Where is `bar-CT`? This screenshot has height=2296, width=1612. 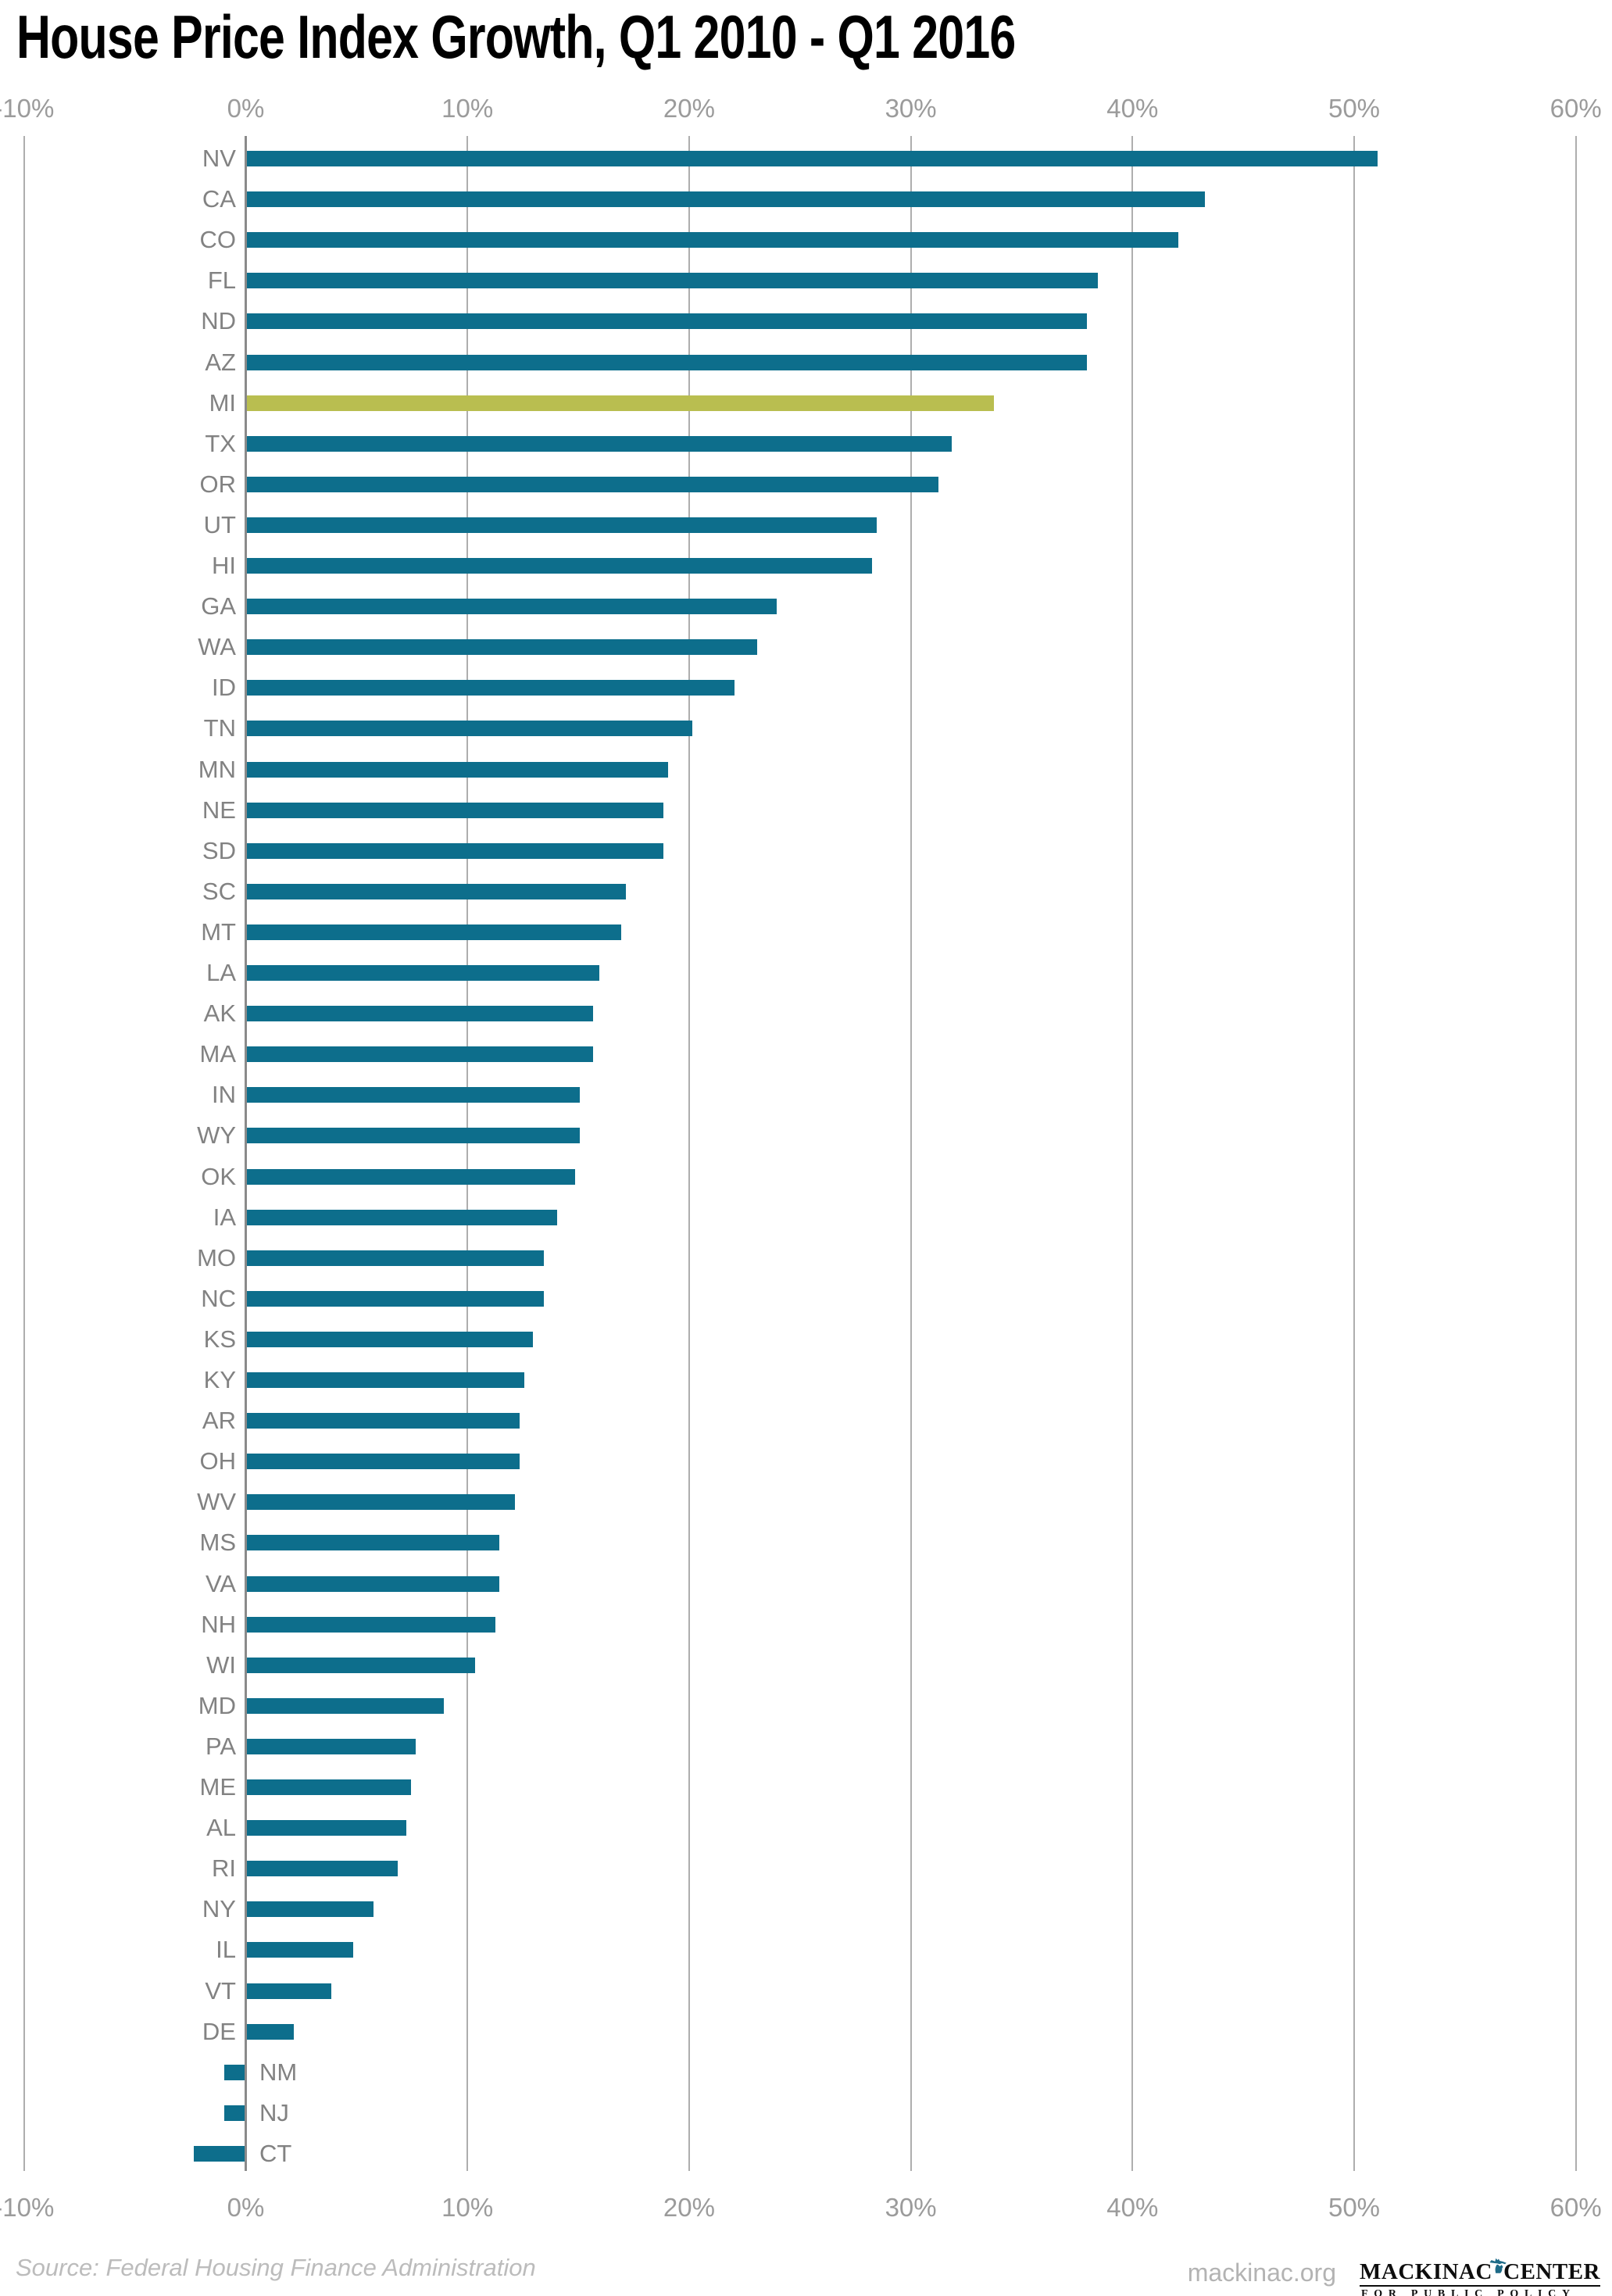 bar-CT is located at coordinates (219, 2154).